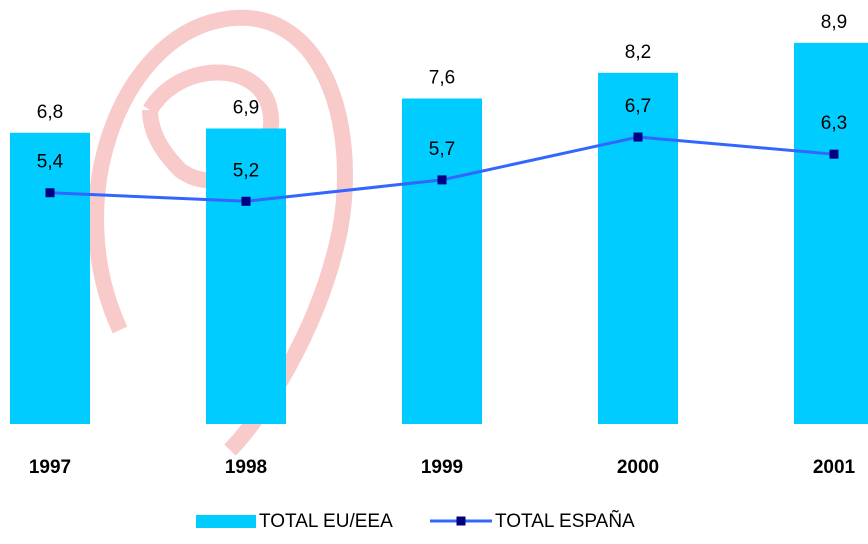 This screenshot has height=544, width=868. What do you see at coordinates (50, 112) in the screenshot?
I see `bar-value-label: 6,8` at bounding box center [50, 112].